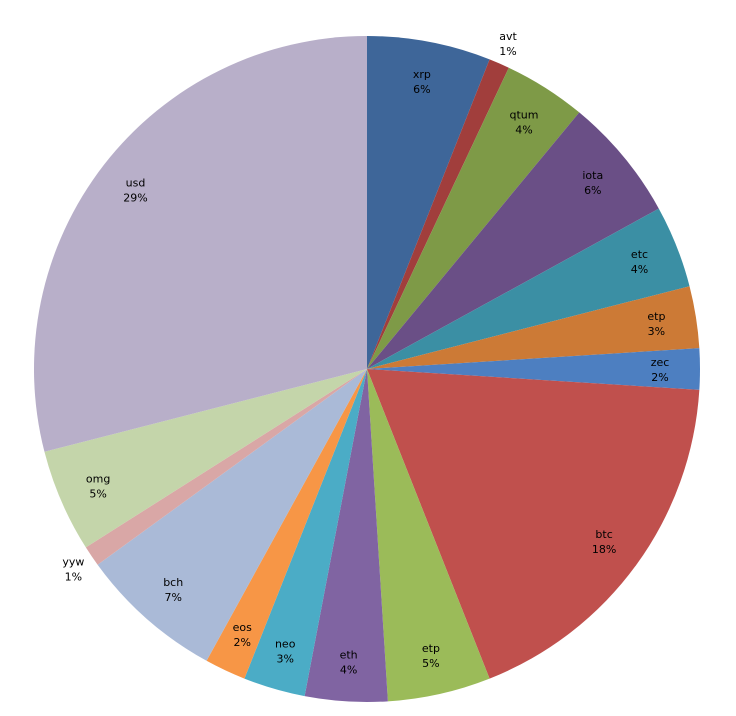  Describe the element at coordinates (507, 51) in the screenshot. I see `slice-label-value-1: 1%` at that location.